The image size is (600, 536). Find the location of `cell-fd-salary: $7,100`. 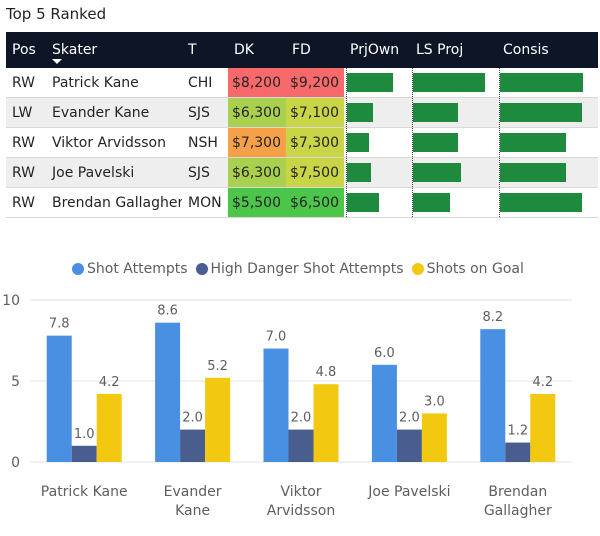

cell-fd-salary: $7,100 is located at coordinates (315, 112).